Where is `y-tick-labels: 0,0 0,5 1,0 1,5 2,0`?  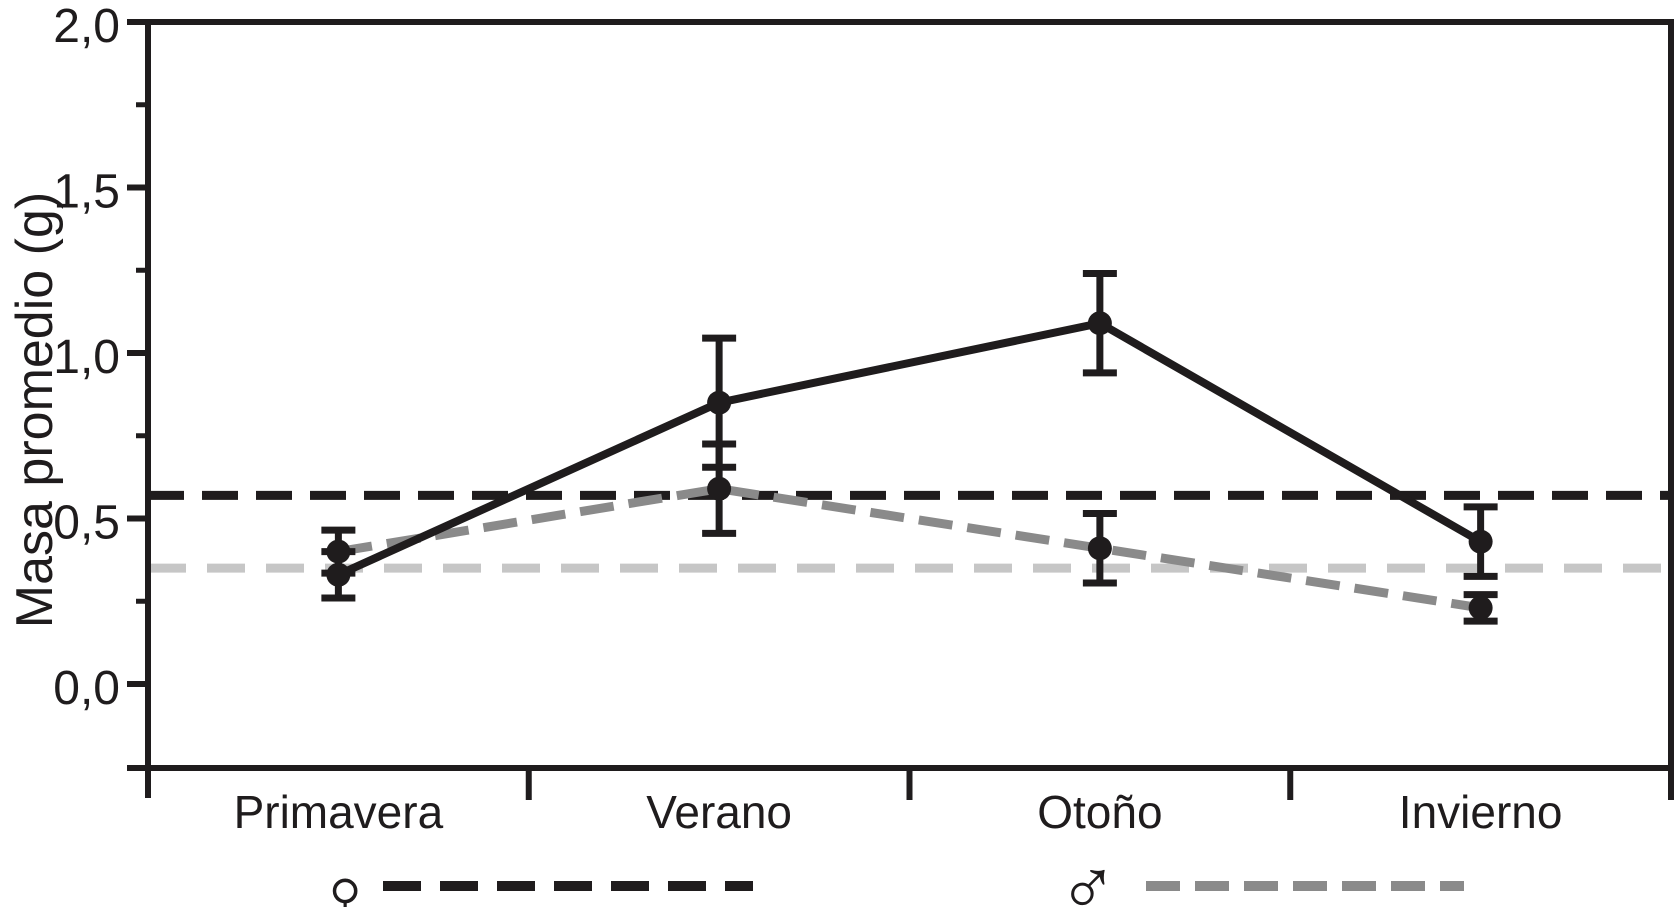 y-tick-labels: 0,0 0,5 1,0 1,5 2,0 is located at coordinates (86, 357).